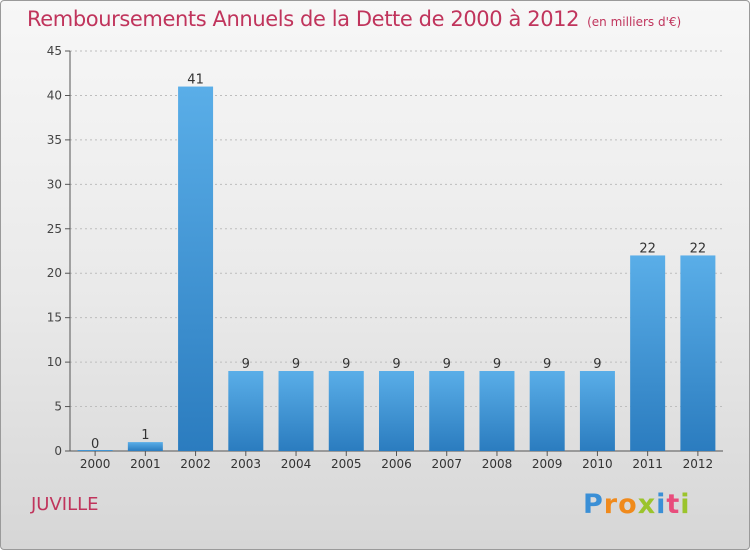 The width and height of the screenshot is (750, 550). I want to click on logo-letter: o, so click(628, 504).